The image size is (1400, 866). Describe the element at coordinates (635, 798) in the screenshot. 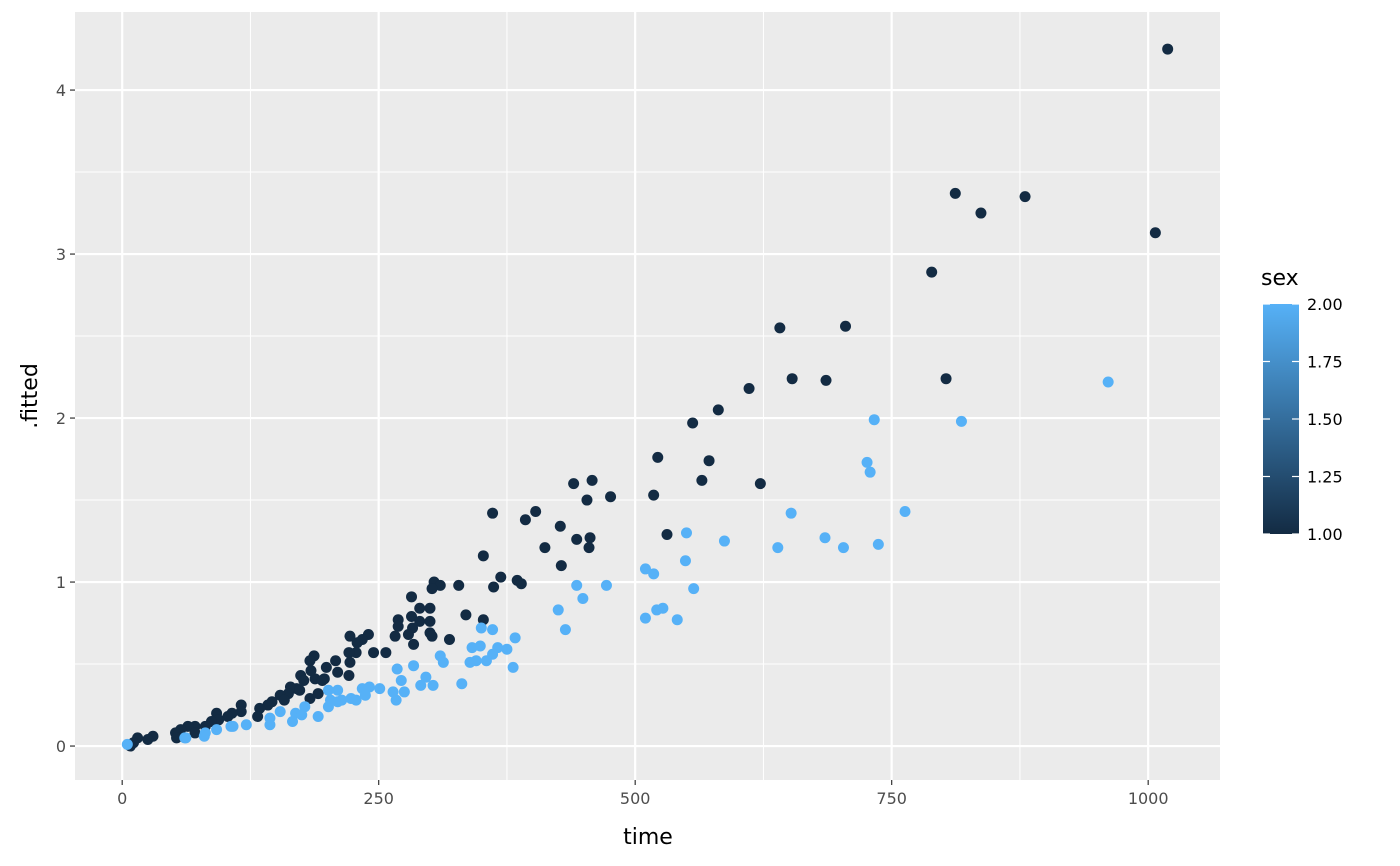

I see `x-tick-label: 500` at that location.